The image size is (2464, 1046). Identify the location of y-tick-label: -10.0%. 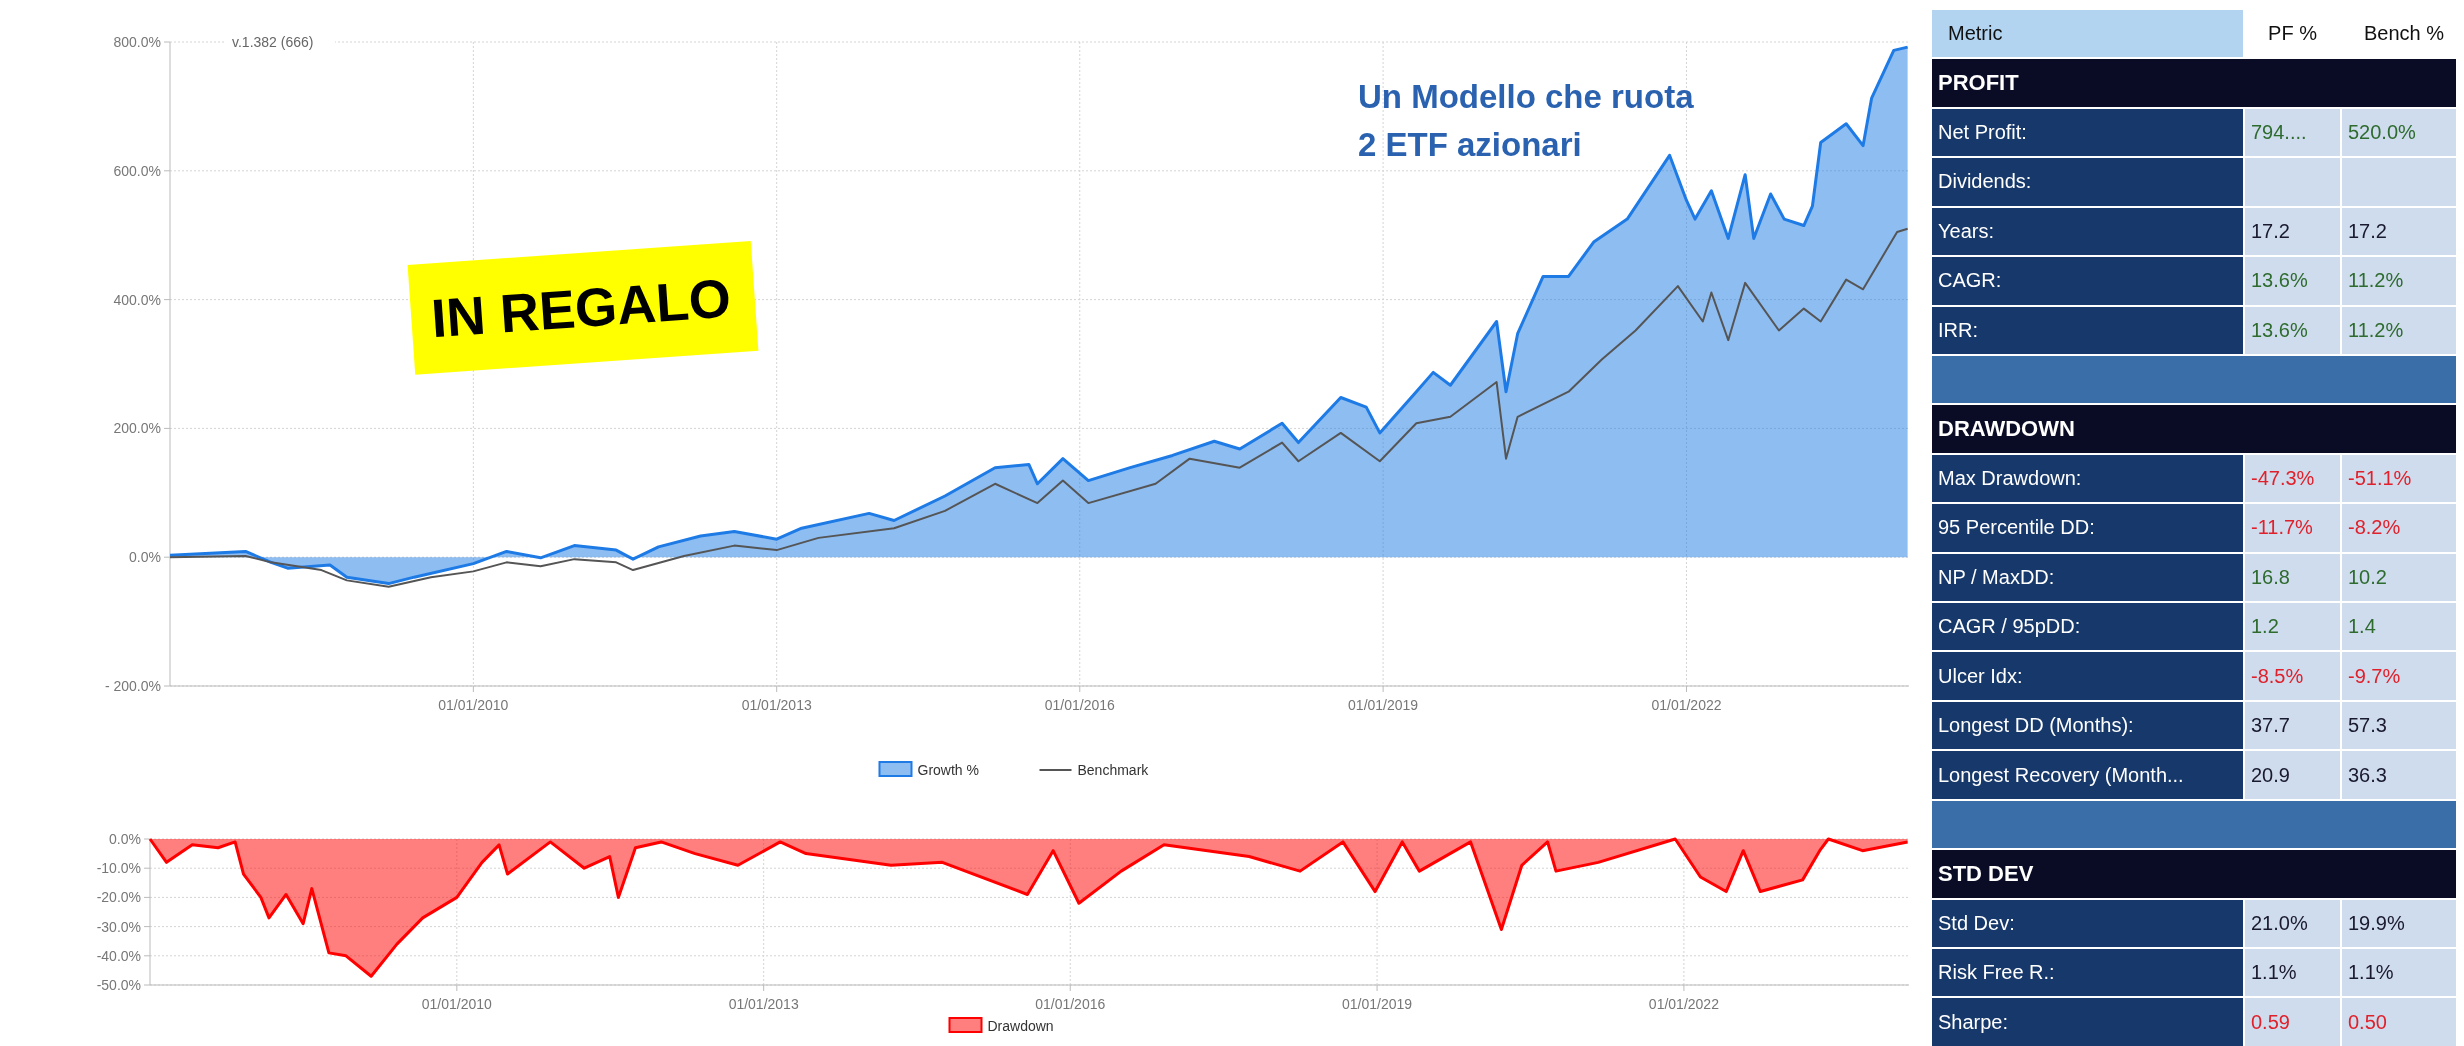
(118, 868).